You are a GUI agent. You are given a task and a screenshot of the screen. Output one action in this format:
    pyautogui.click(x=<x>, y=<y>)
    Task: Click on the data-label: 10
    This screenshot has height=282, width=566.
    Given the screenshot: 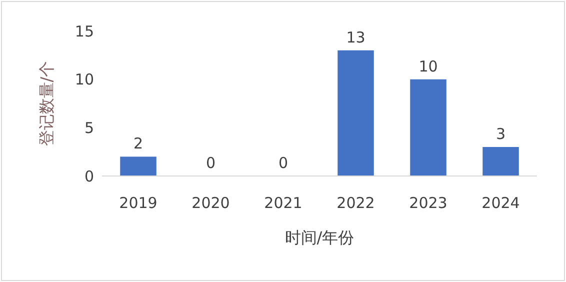 What is the action you would take?
    pyautogui.click(x=428, y=66)
    